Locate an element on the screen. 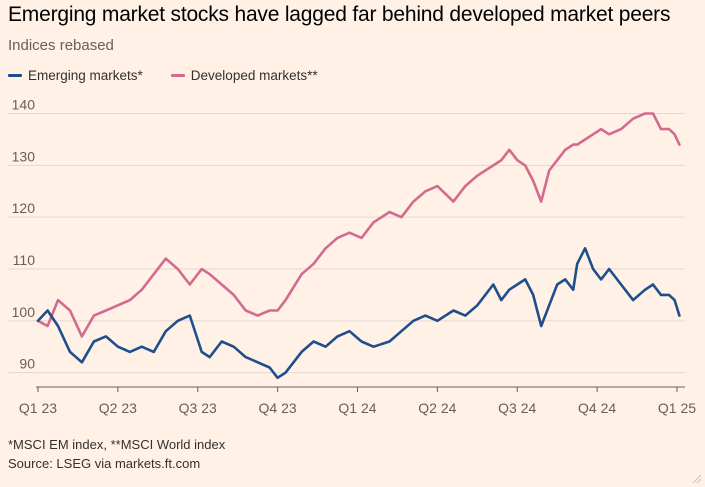 The height and width of the screenshot is (487, 705). legend-label-emerging: Emerging markets* is located at coordinates (85, 75).